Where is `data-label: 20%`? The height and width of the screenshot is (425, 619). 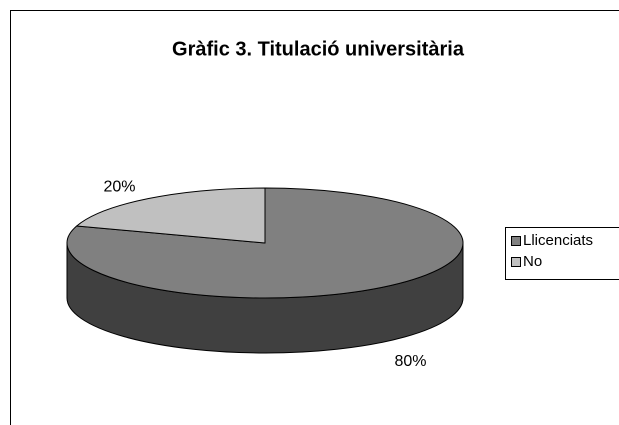
data-label: 20% is located at coordinates (120, 187).